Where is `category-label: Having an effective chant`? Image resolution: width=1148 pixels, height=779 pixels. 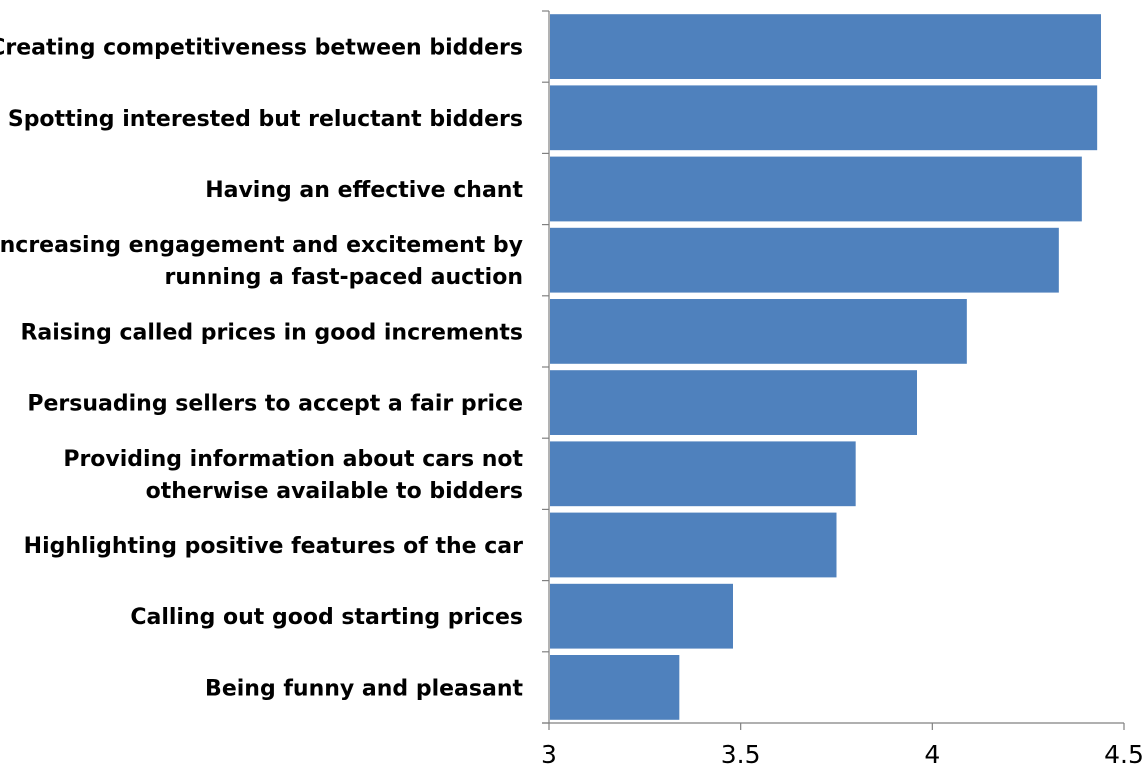
category-label: Having an effective chant is located at coordinates (364, 190).